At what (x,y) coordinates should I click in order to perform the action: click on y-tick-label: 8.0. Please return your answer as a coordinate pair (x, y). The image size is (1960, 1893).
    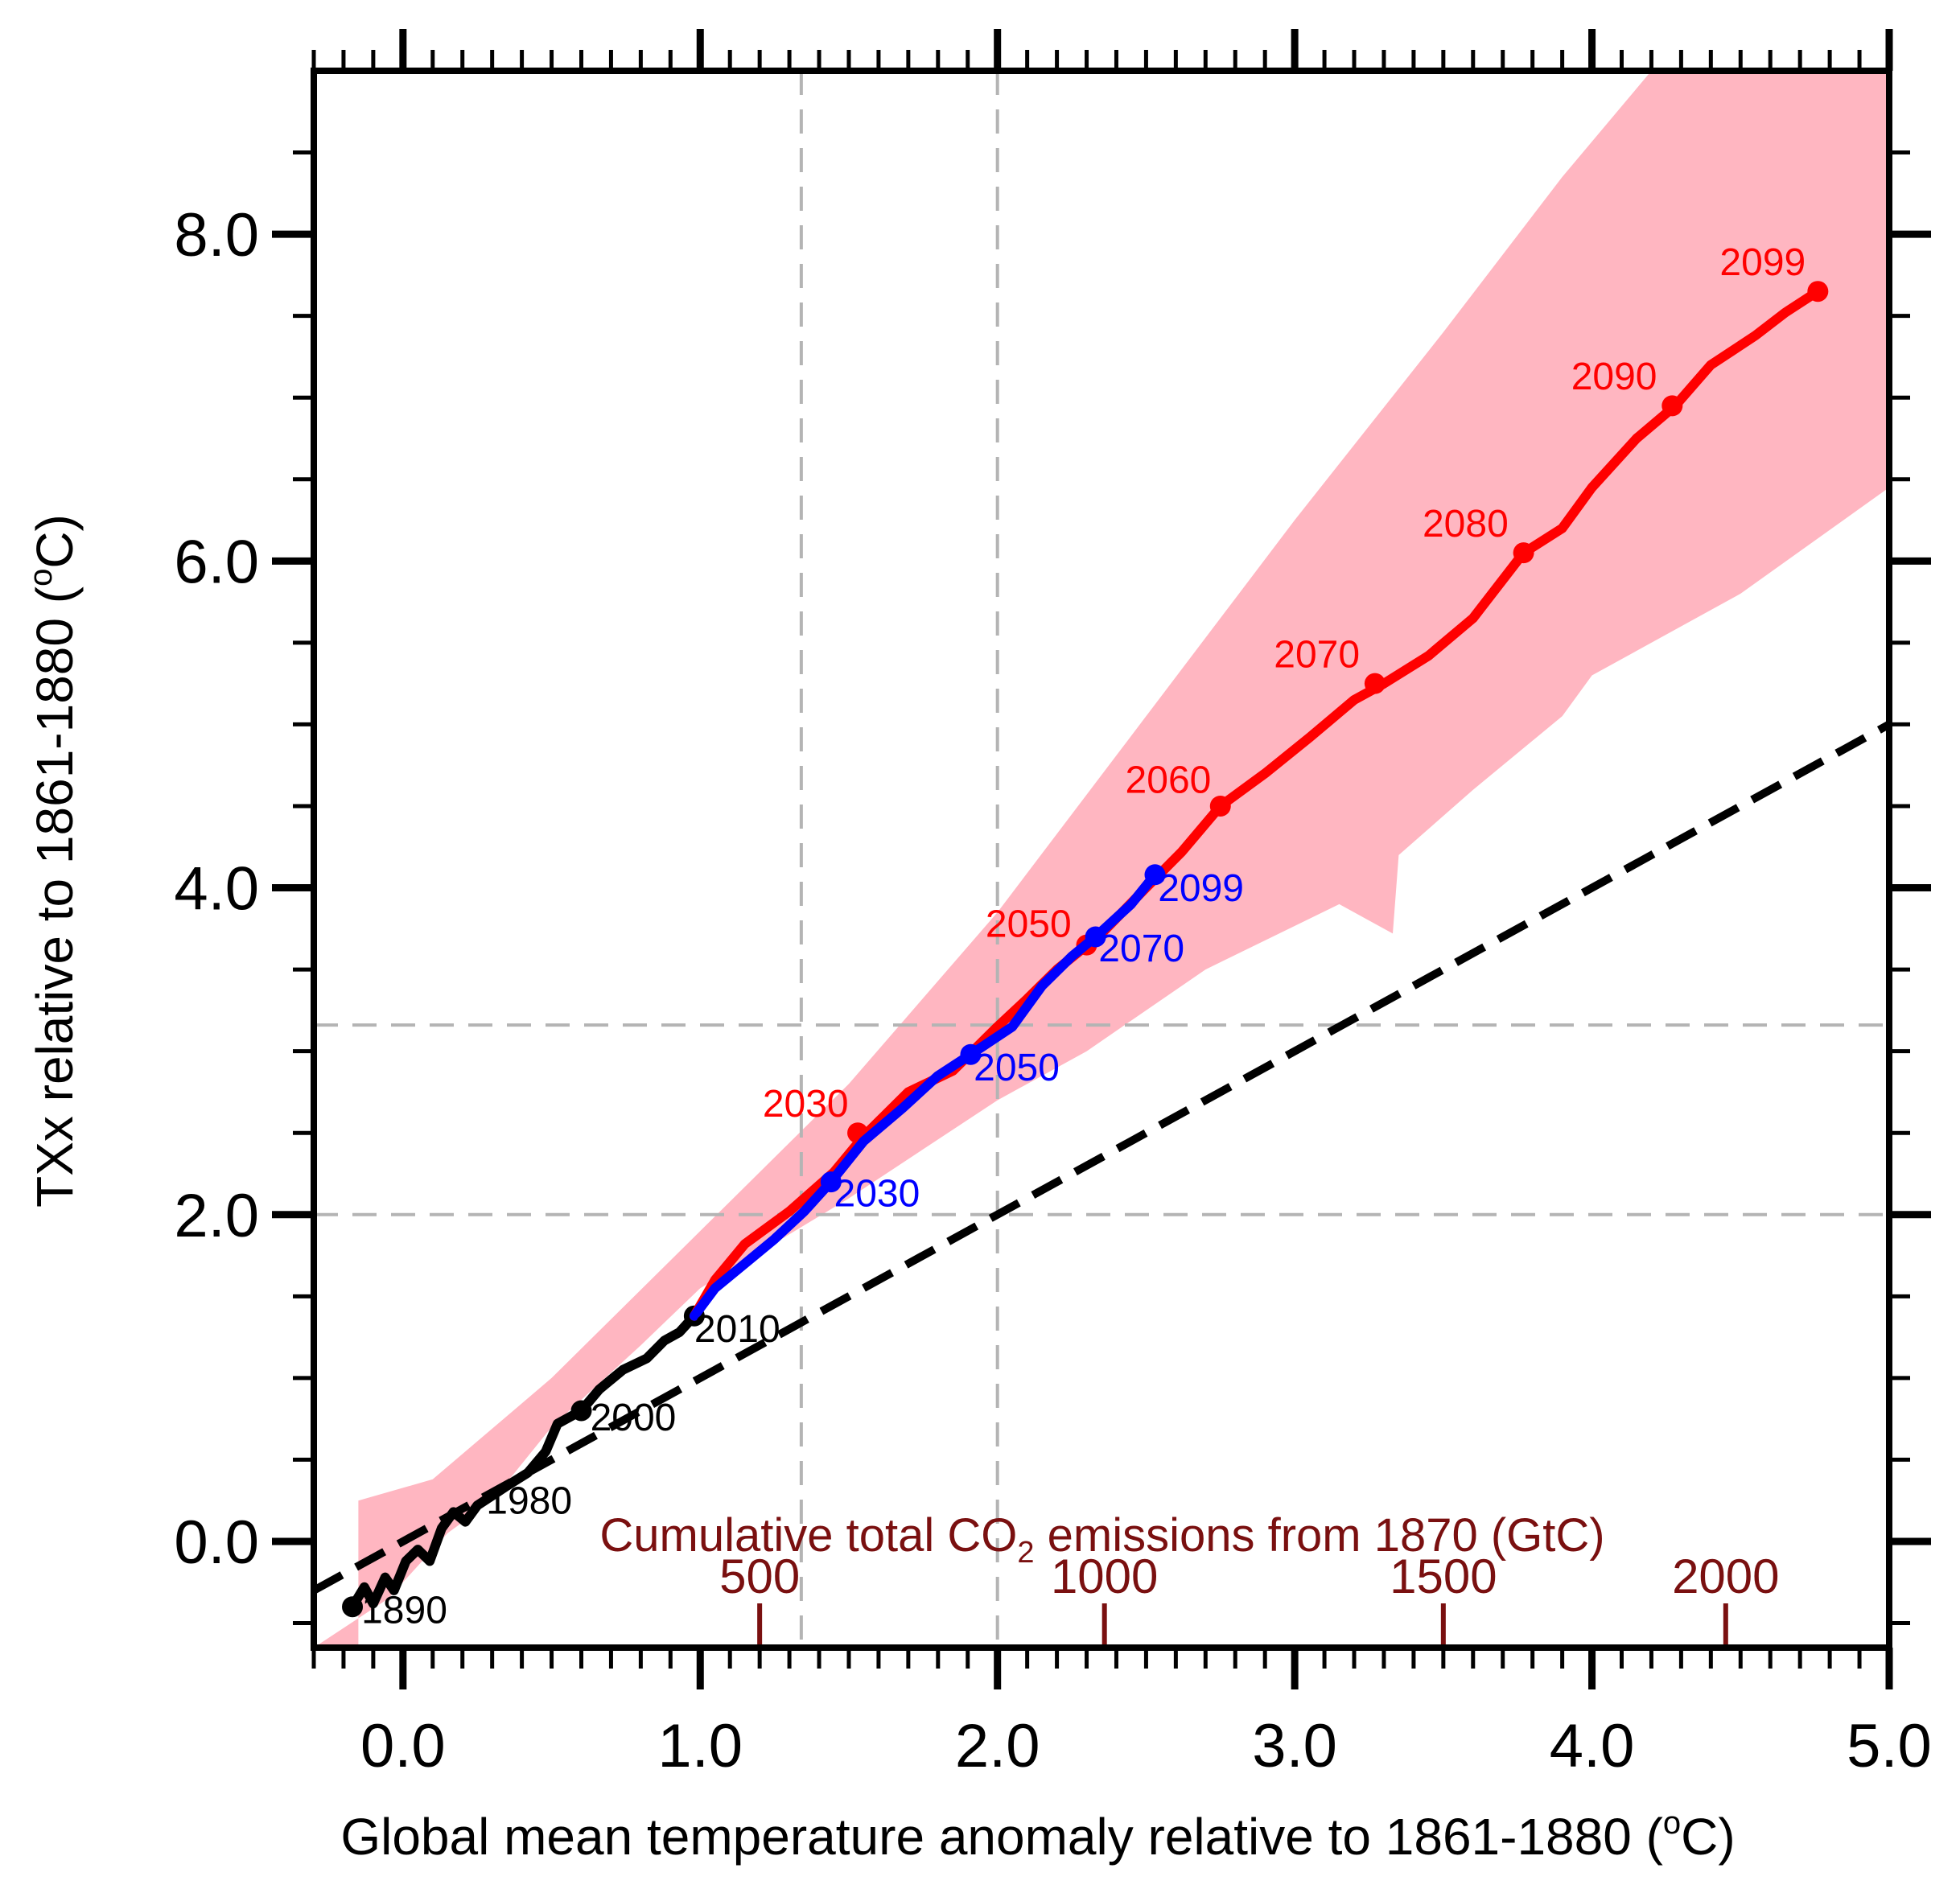
    Looking at the image, I should click on (216, 236).